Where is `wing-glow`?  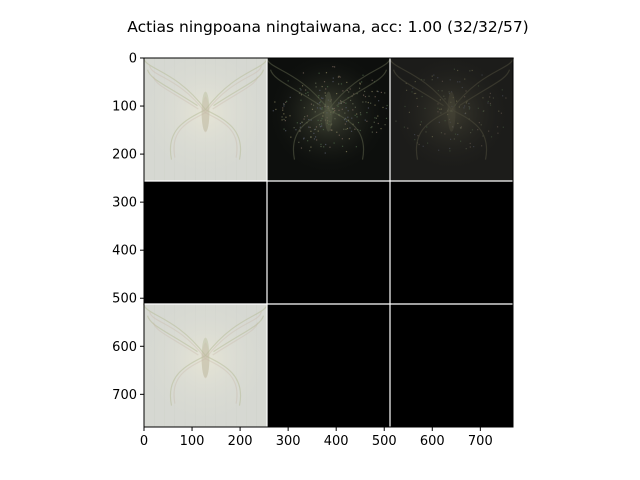 wing-glow is located at coordinates (451, 119).